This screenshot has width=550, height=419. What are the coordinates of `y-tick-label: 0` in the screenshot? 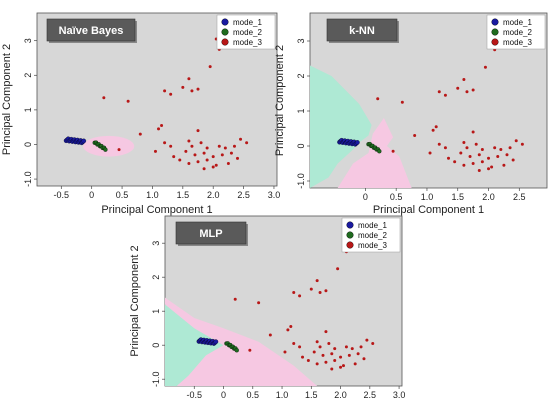 It's located at (301, 145).